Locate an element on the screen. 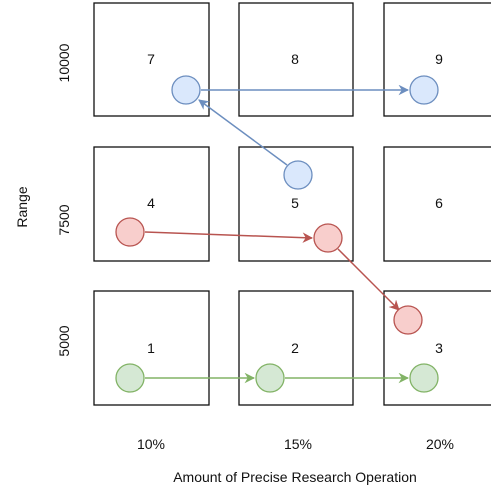 This screenshot has width=491, height=497. y-tick-5000: 5000 is located at coordinates (64, 340).